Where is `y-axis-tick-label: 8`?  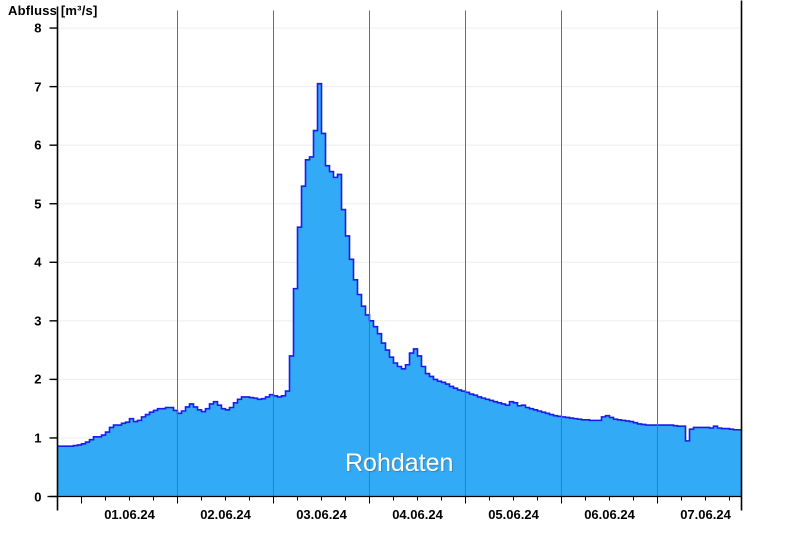 y-axis-tick-label: 8 is located at coordinates (38, 28).